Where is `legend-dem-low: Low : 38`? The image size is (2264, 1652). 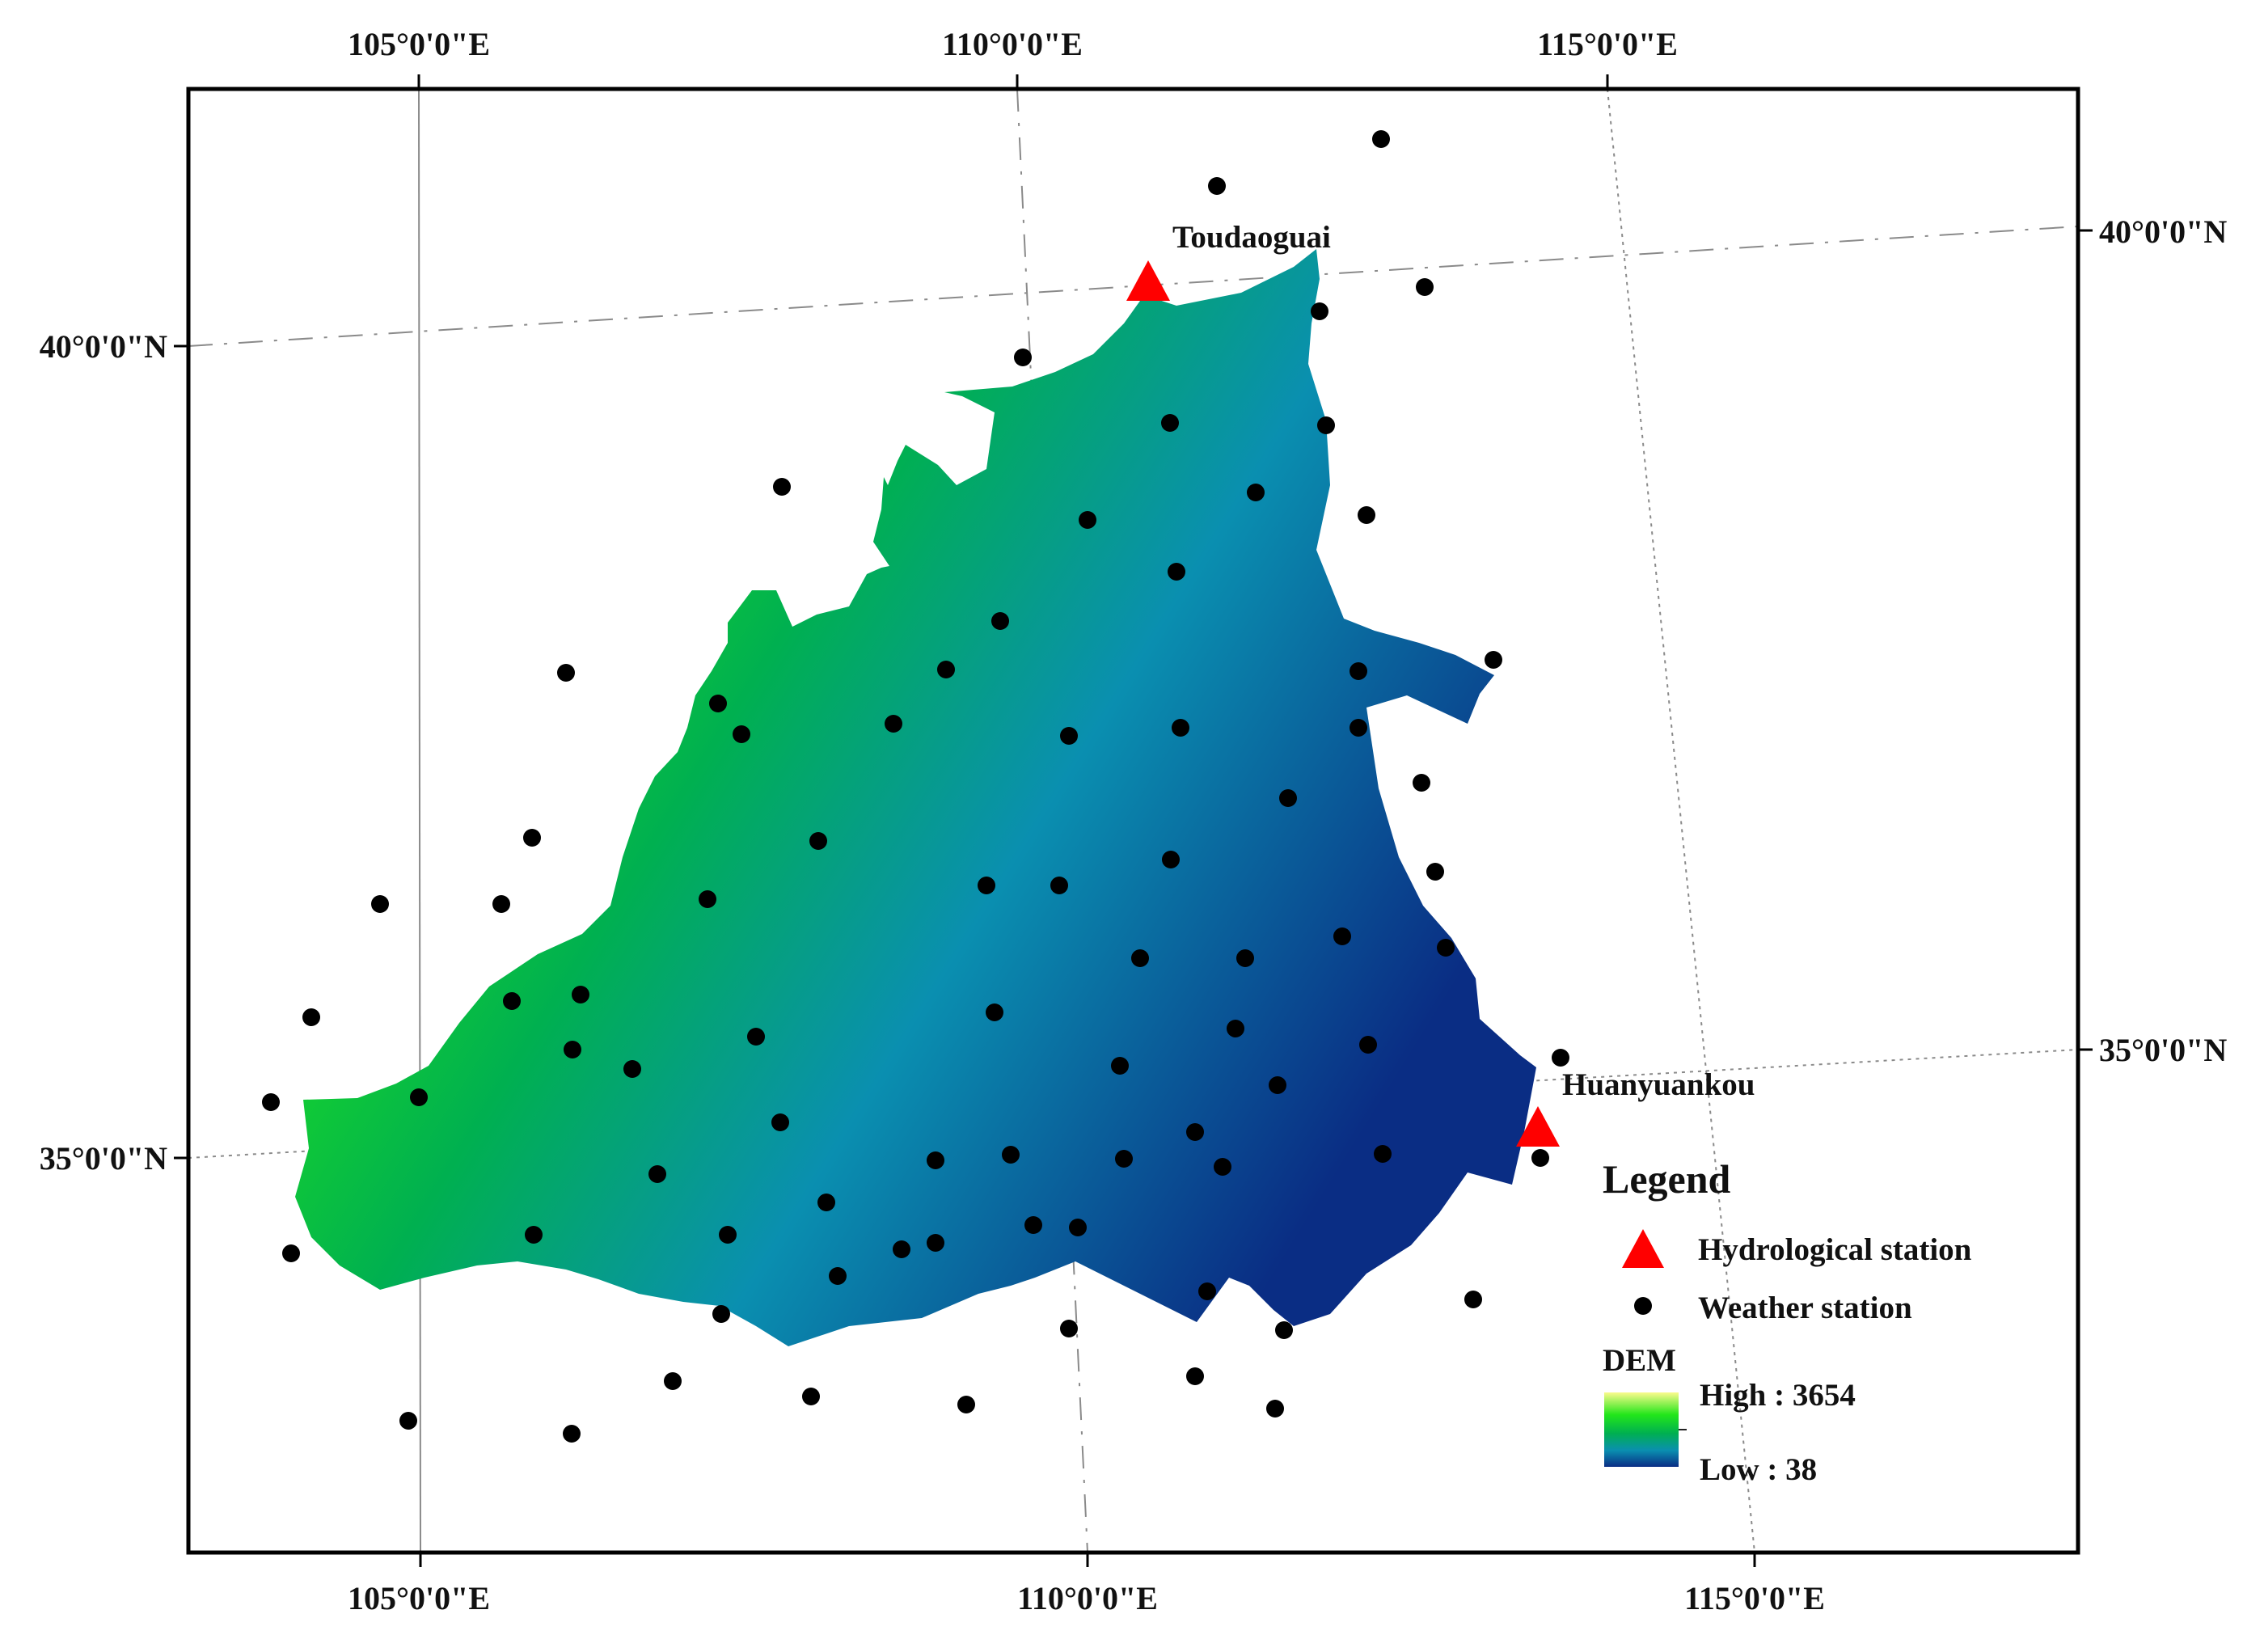
legend-dem-low: Low : 38 is located at coordinates (1758, 1469).